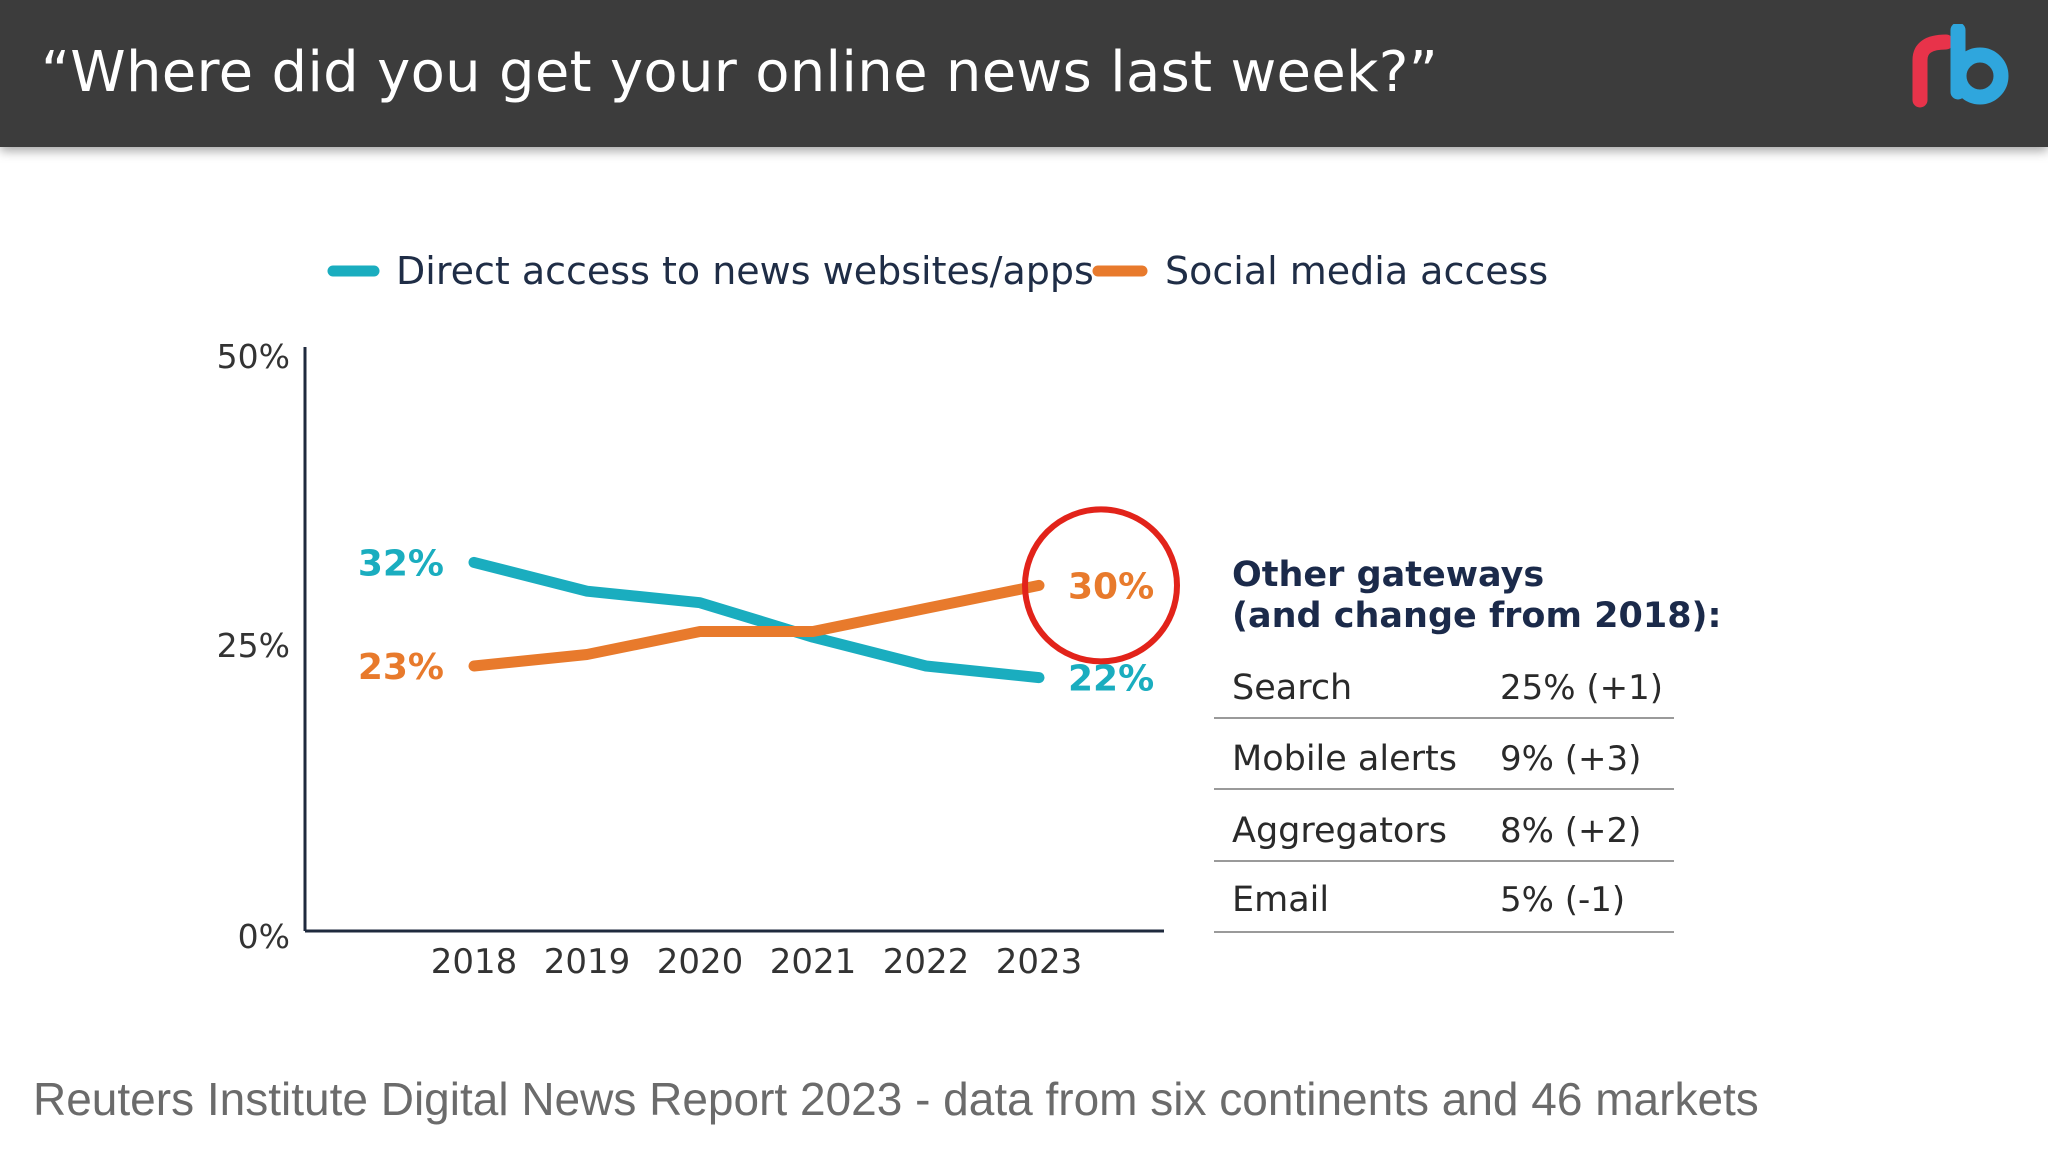 This screenshot has width=2048, height=1152. Describe the element at coordinates (745, 271) in the screenshot. I see `legend-label-direct: Direct access to news websites/apps` at that location.